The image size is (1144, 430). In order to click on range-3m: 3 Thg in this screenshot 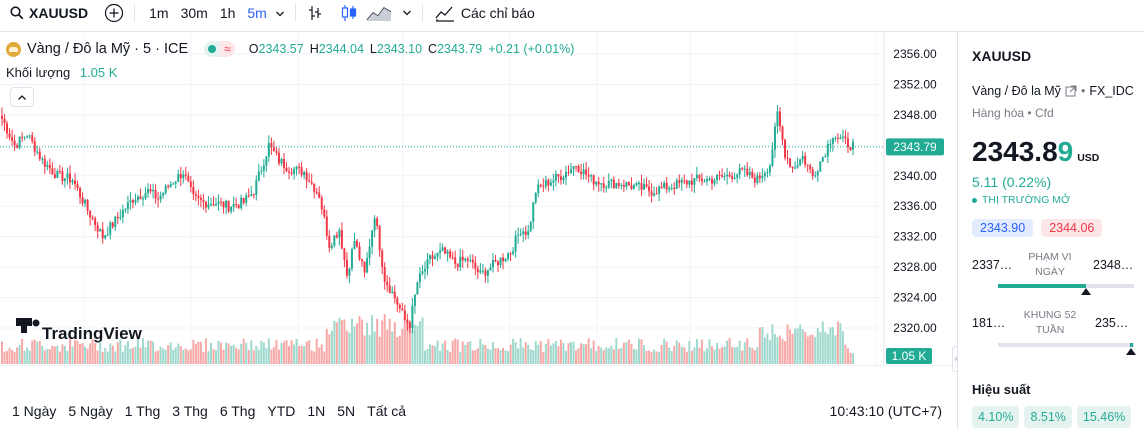, I will do `click(190, 411)`.